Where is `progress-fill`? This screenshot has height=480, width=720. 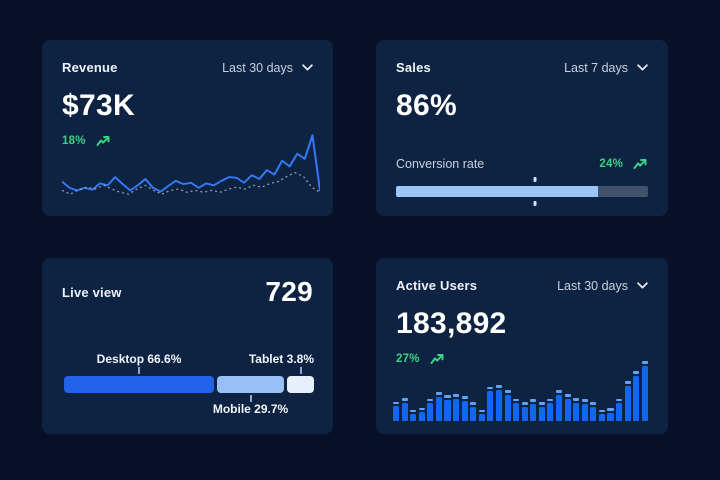 progress-fill is located at coordinates (497, 191).